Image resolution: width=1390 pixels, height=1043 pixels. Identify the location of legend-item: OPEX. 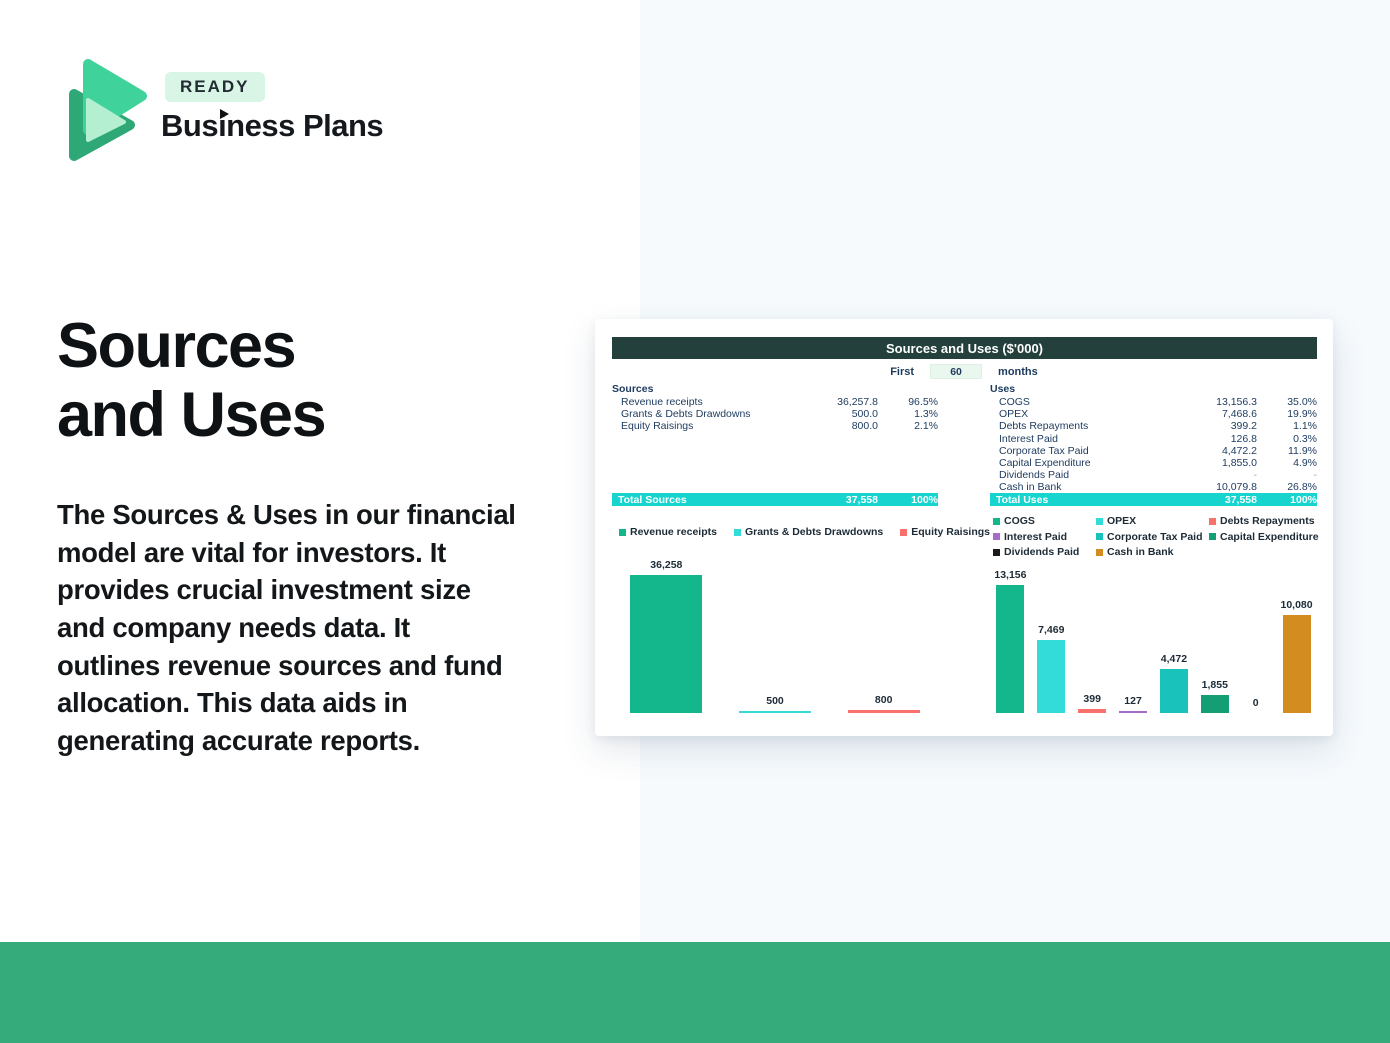
(1152, 521).